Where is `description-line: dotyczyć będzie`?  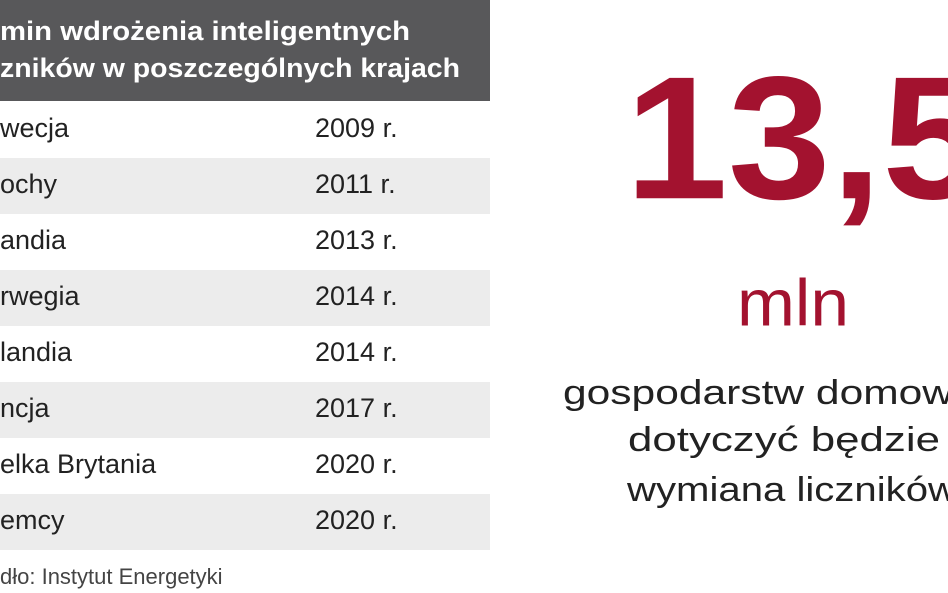 description-line: dotyczyć będzie is located at coordinates (784, 440).